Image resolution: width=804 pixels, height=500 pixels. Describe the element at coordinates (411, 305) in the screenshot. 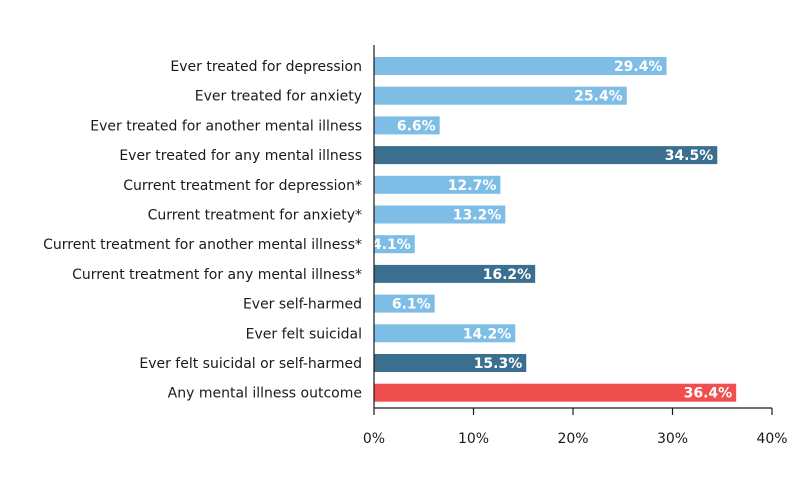

I see `value-label-8: 6.1%` at that location.